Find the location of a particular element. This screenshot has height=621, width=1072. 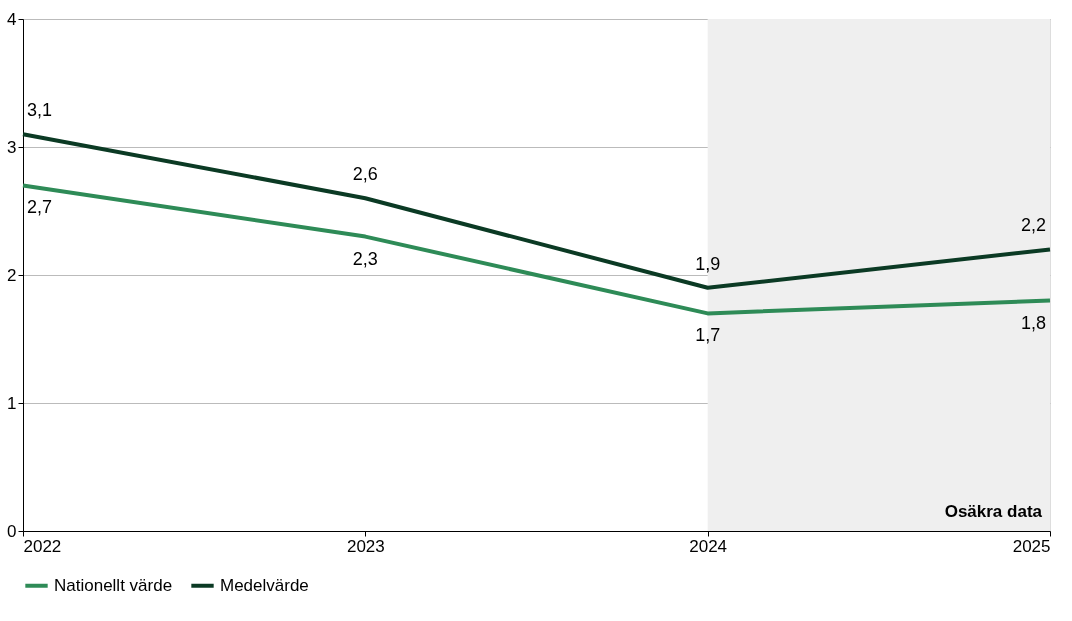

x-tick-label: 2023 is located at coordinates (365, 546).